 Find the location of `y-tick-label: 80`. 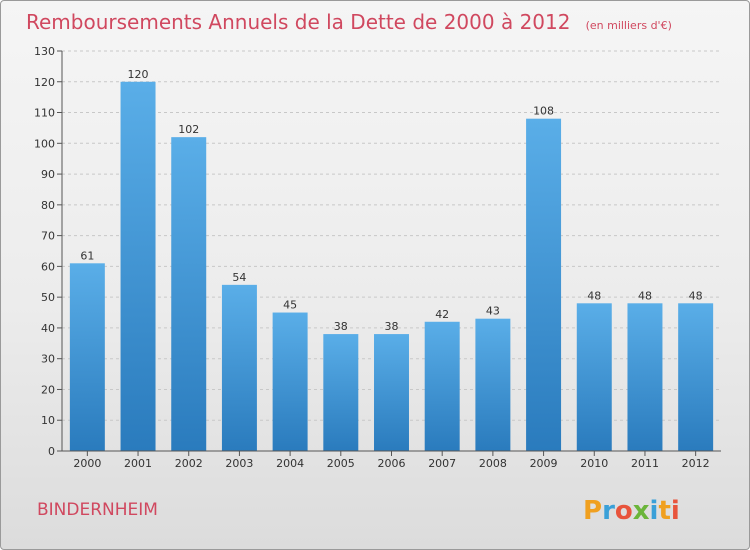

y-tick-label: 80 is located at coordinates (48, 205).